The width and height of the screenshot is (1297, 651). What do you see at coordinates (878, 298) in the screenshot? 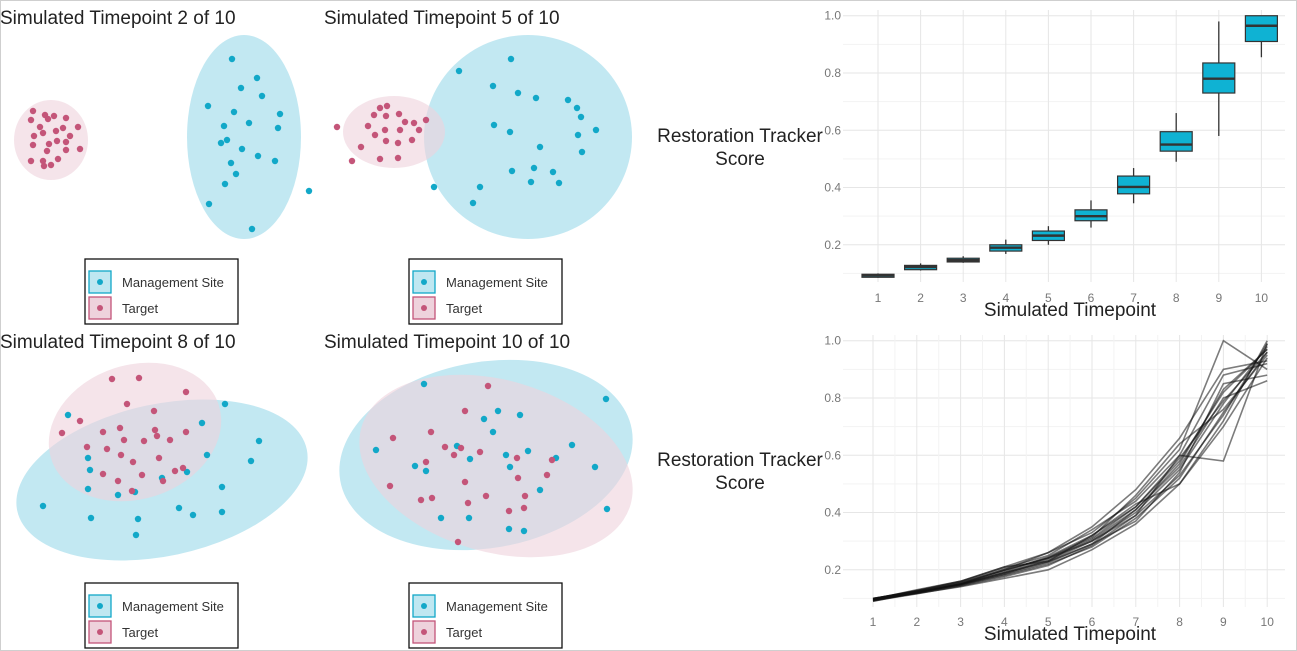
I see `x-tick-label: 1` at bounding box center [878, 298].